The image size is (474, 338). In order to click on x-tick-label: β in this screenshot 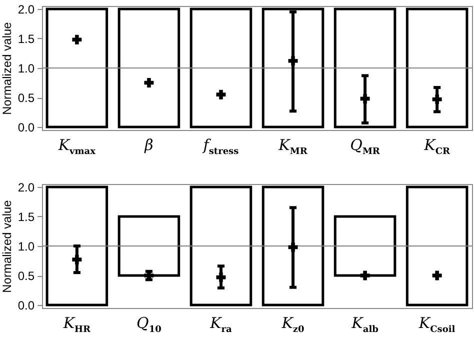, I will do `click(149, 145)`.